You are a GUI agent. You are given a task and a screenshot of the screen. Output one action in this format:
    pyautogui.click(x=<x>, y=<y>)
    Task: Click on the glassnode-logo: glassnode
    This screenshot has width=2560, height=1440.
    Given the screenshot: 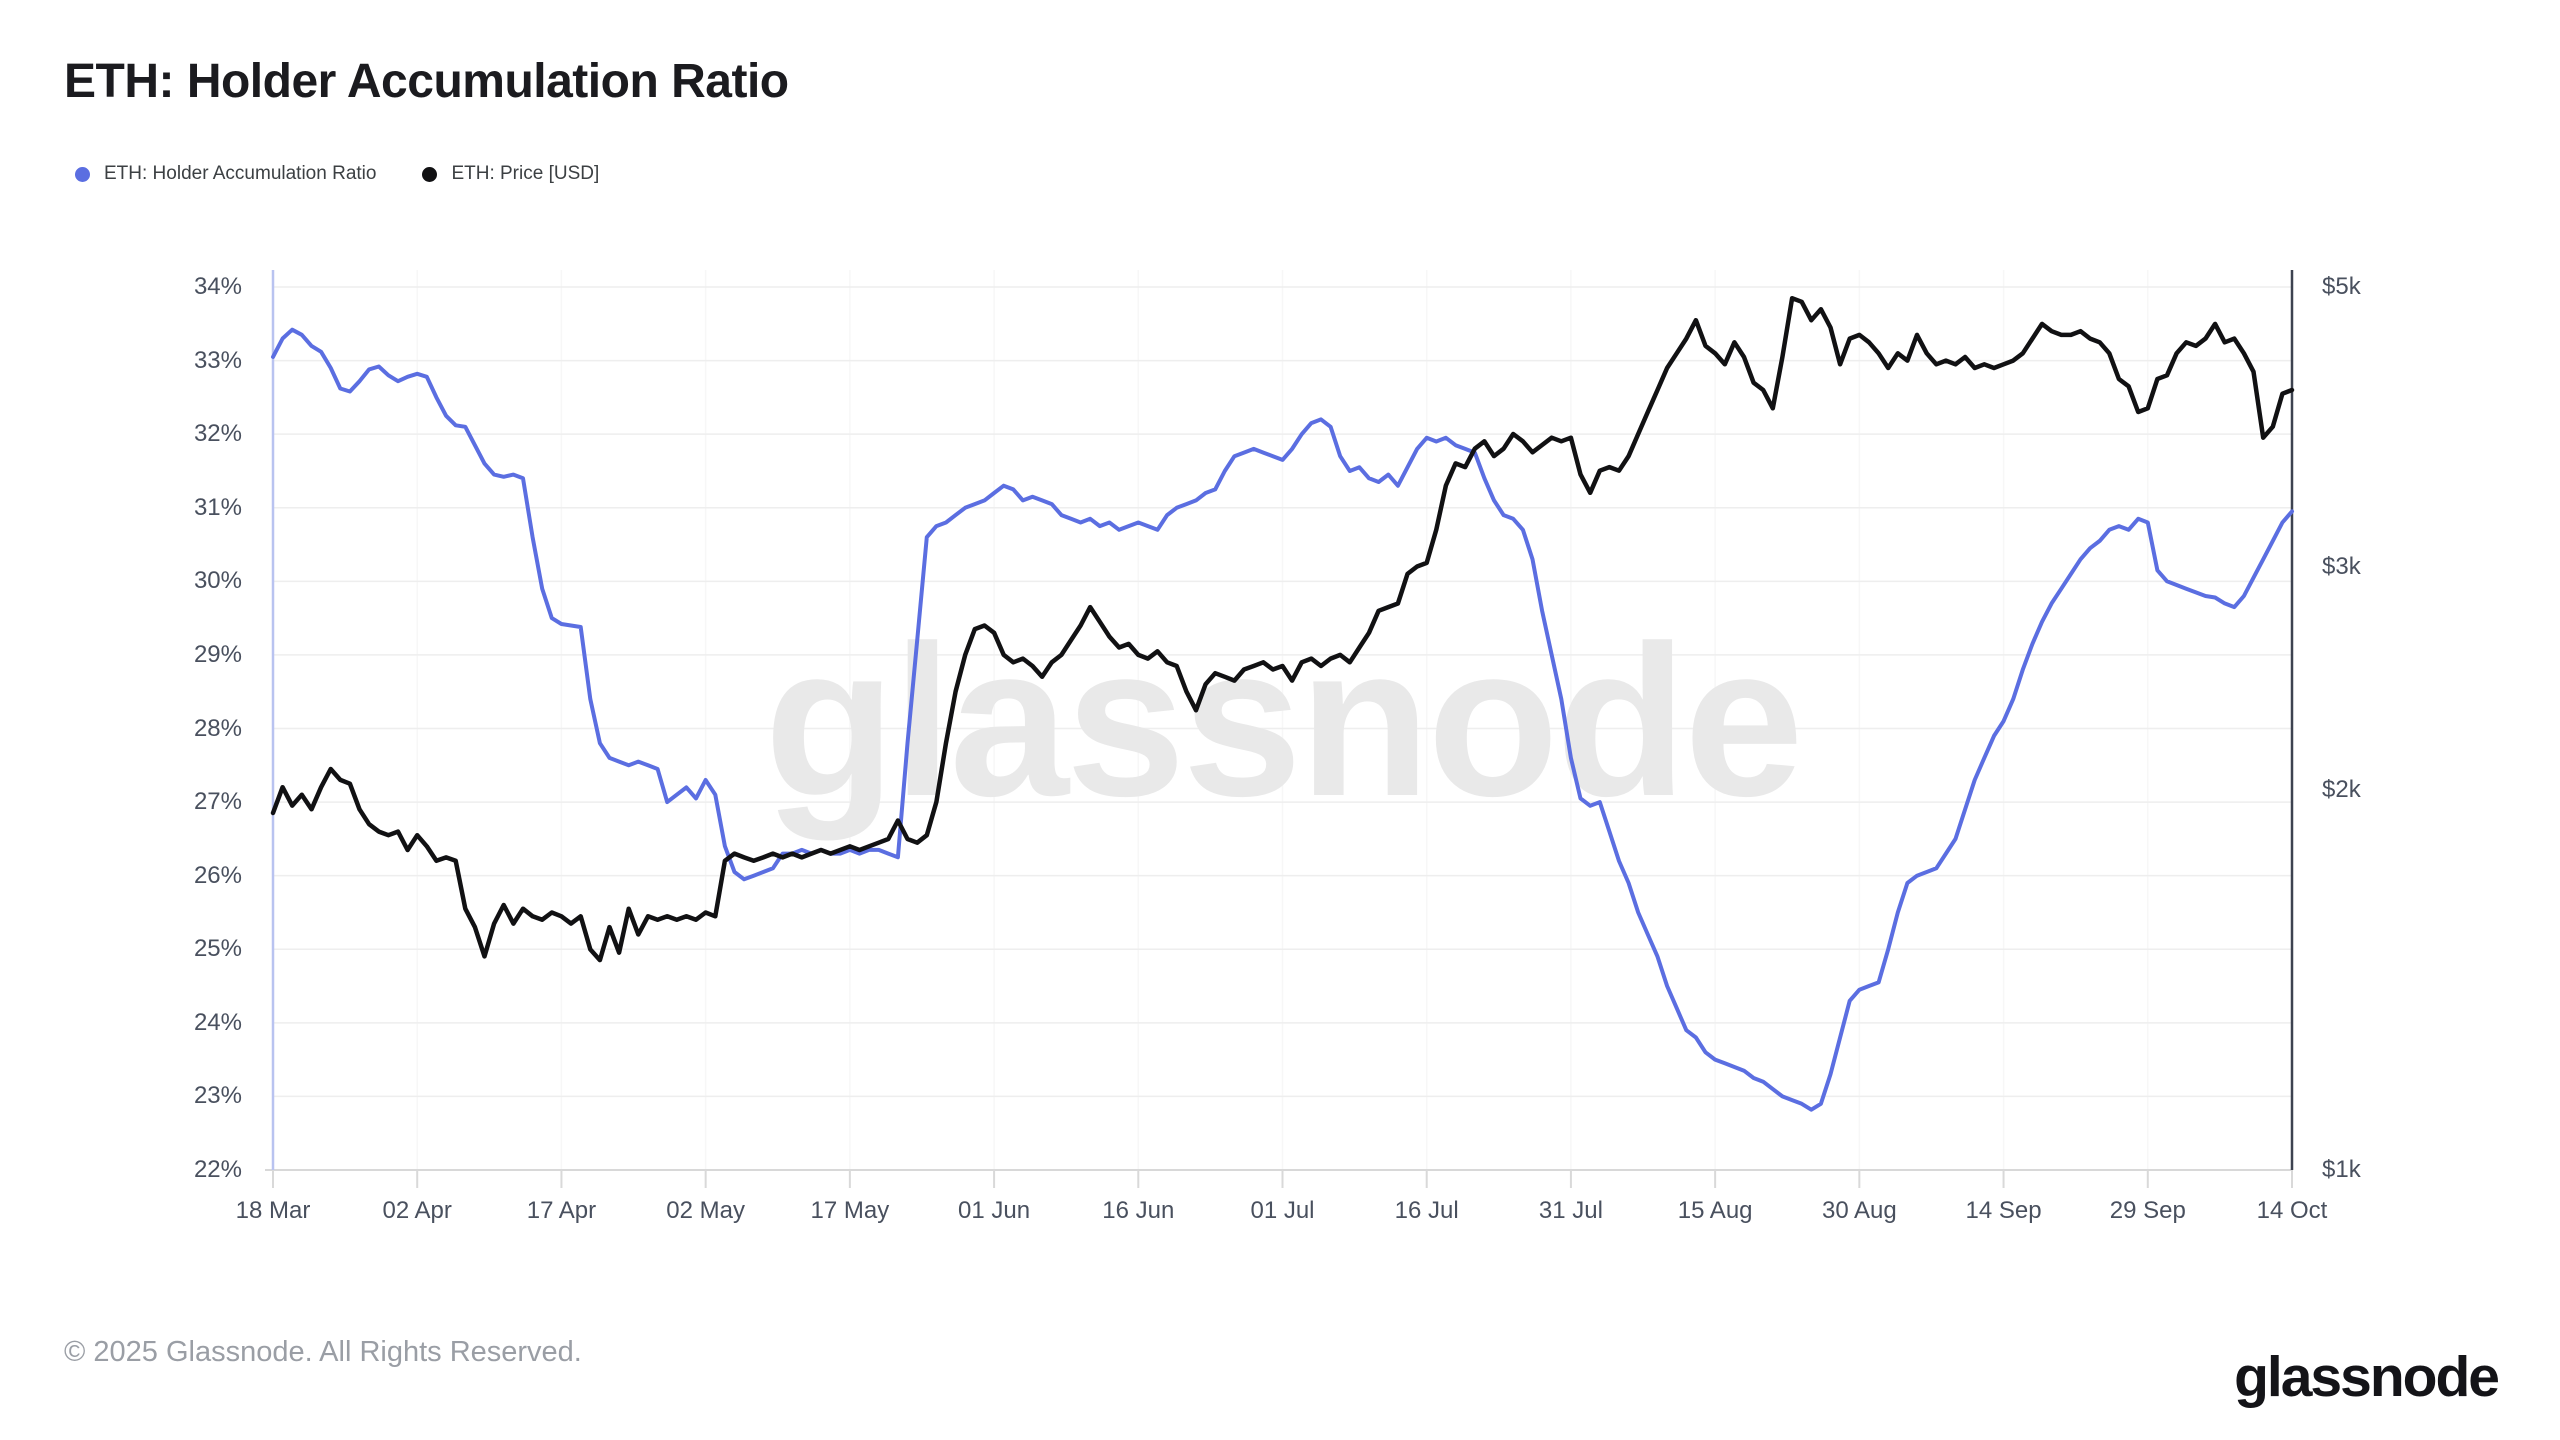 What is the action you would take?
    pyautogui.click(x=2367, y=1377)
    